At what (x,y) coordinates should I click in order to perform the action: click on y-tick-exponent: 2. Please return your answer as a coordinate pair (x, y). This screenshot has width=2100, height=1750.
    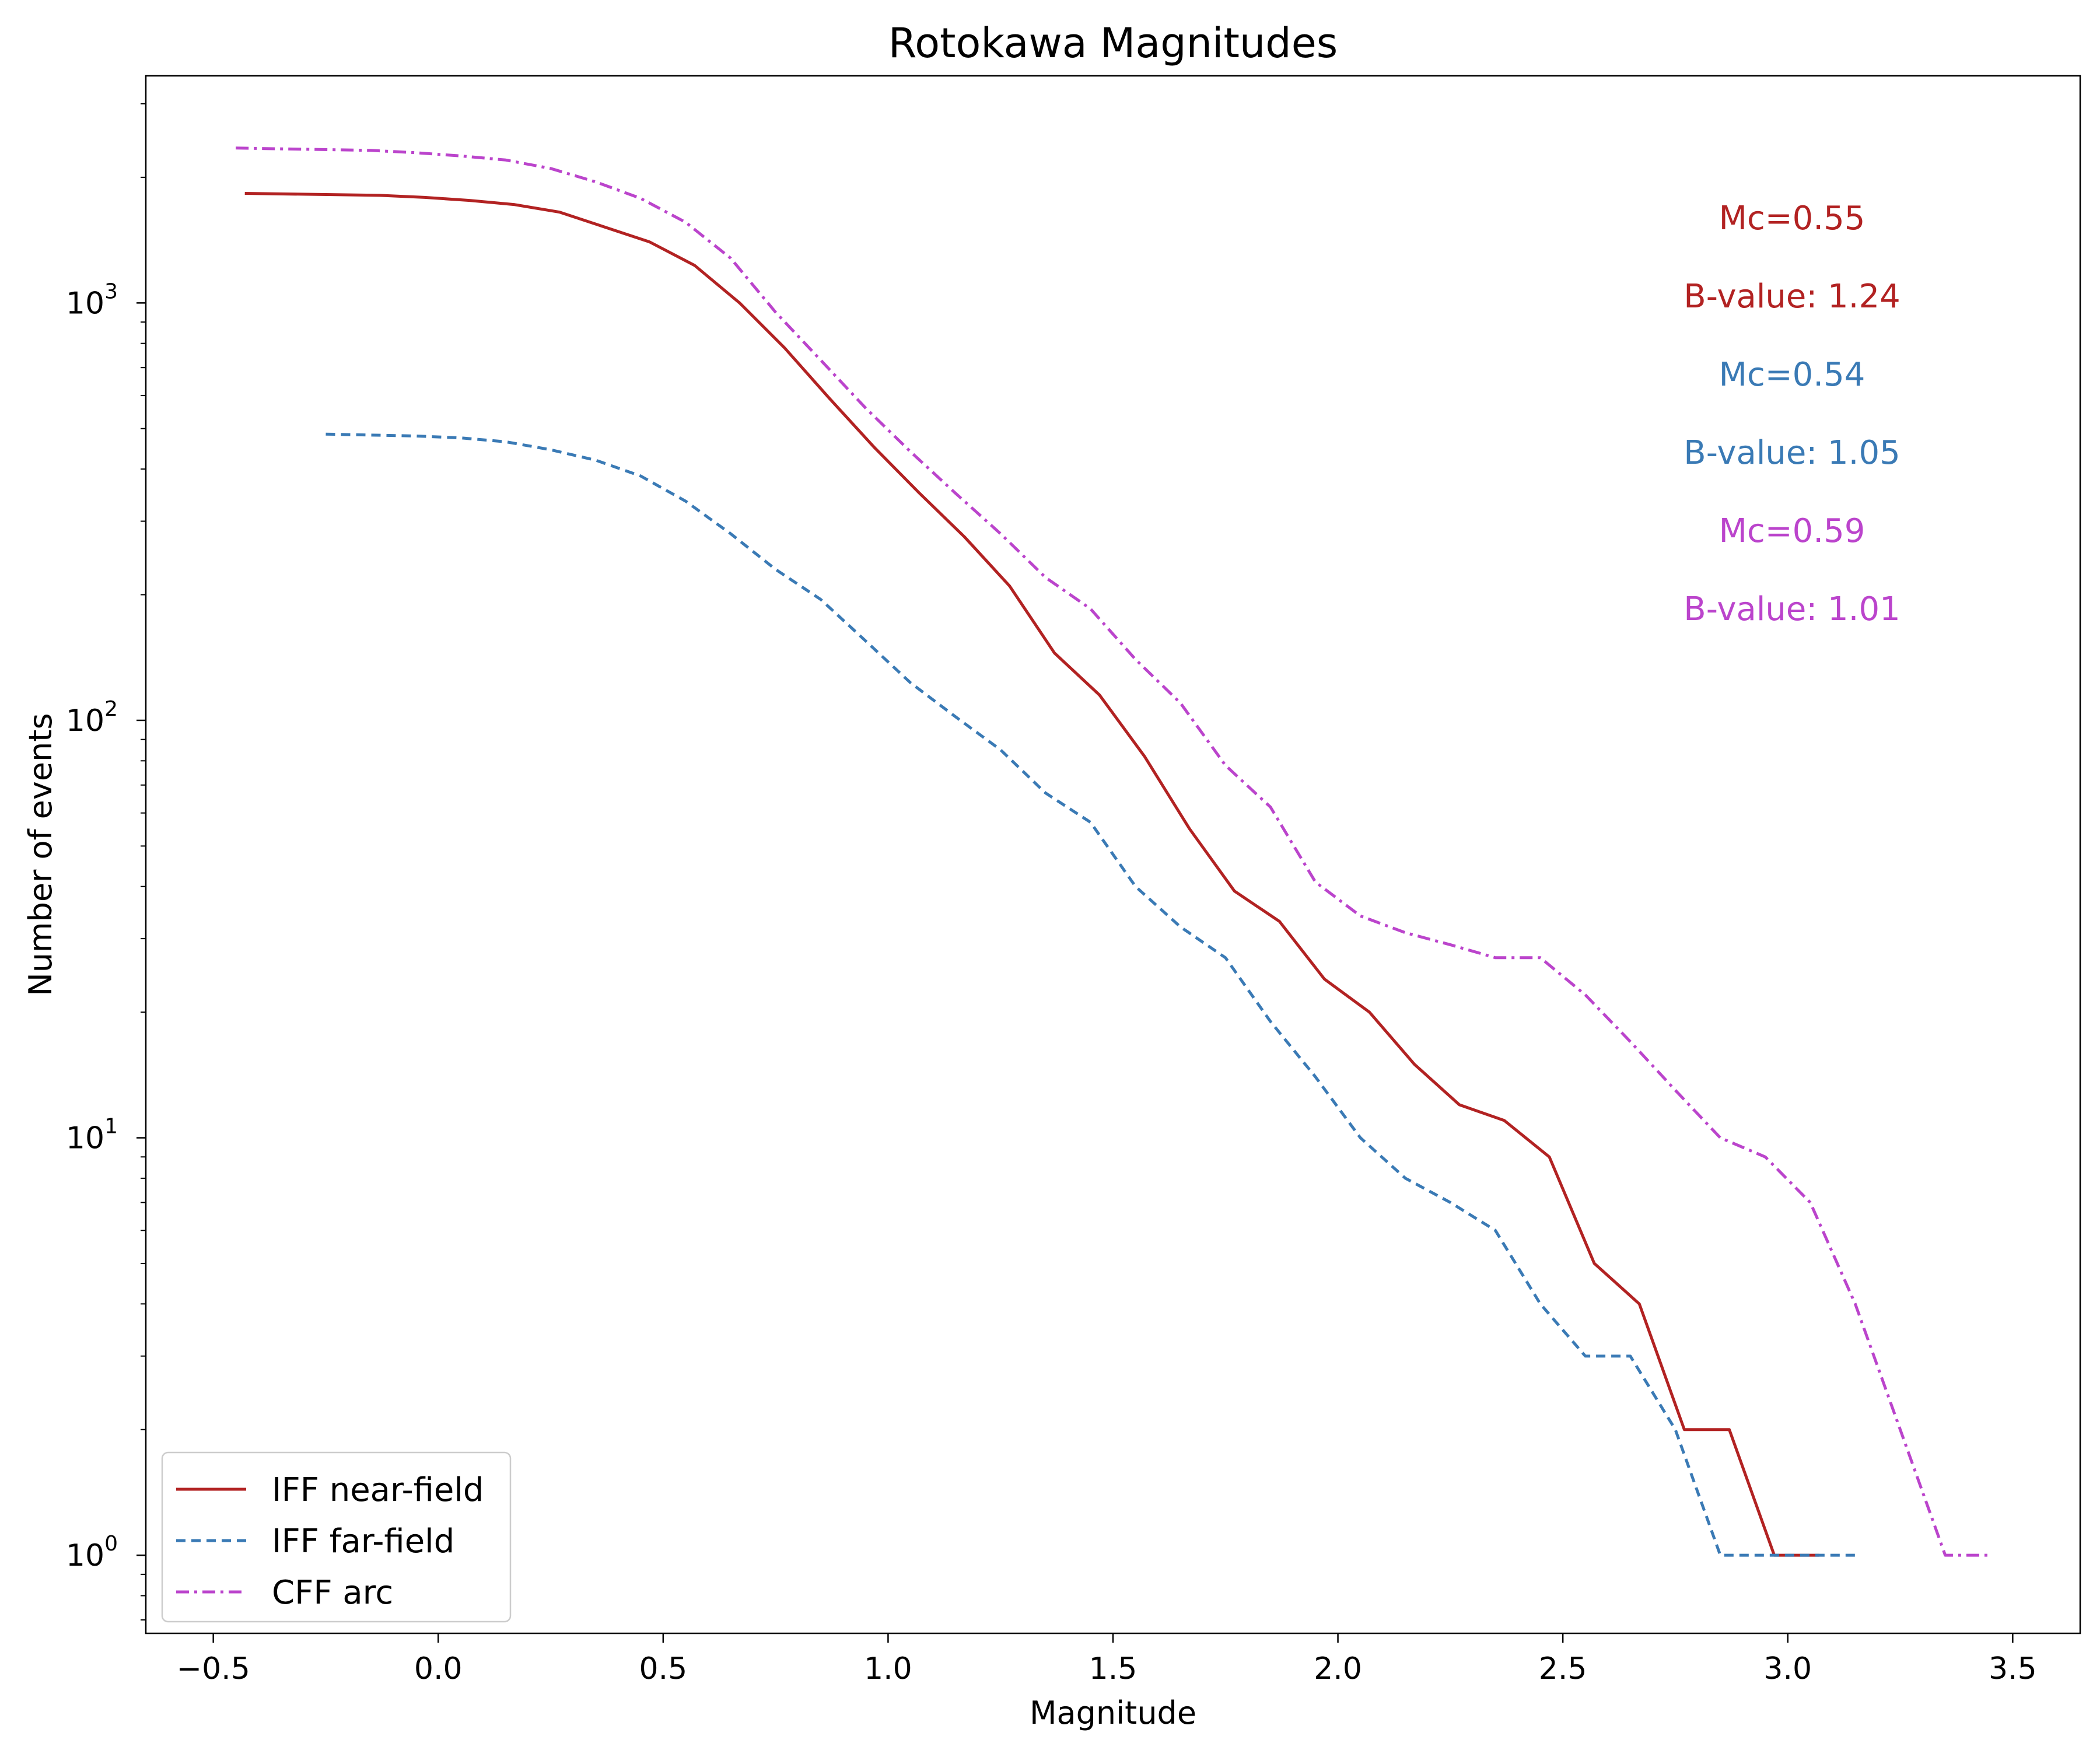
    Looking at the image, I should click on (111, 709).